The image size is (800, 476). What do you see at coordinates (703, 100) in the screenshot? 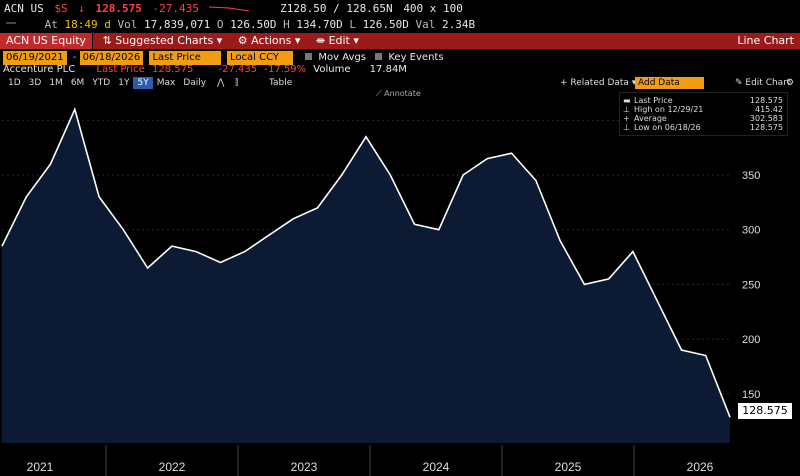
I see `legend-item: ▬ Last Price 128.575` at bounding box center [703, 100].